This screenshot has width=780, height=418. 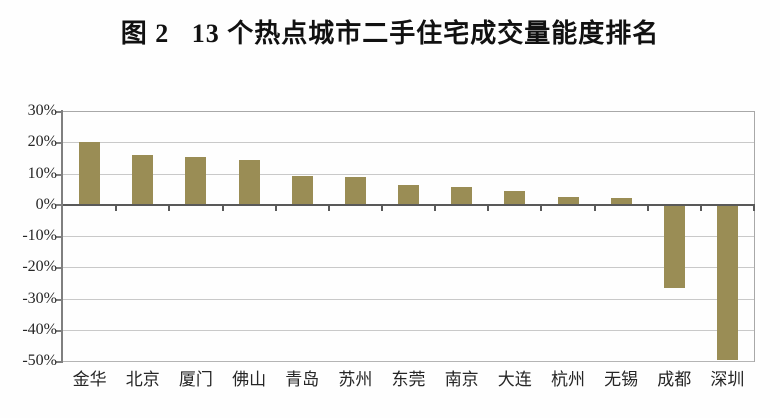 I want to click on x-axis-label: 深圳, so click(x=727, y=379).